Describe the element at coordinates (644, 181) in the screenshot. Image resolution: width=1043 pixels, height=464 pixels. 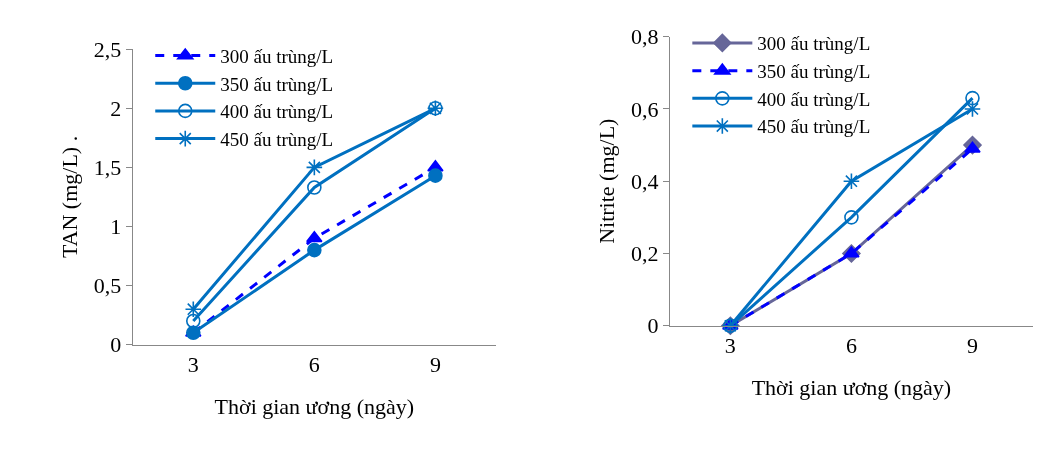
I see `y-tick-label: 0,4` at that location.